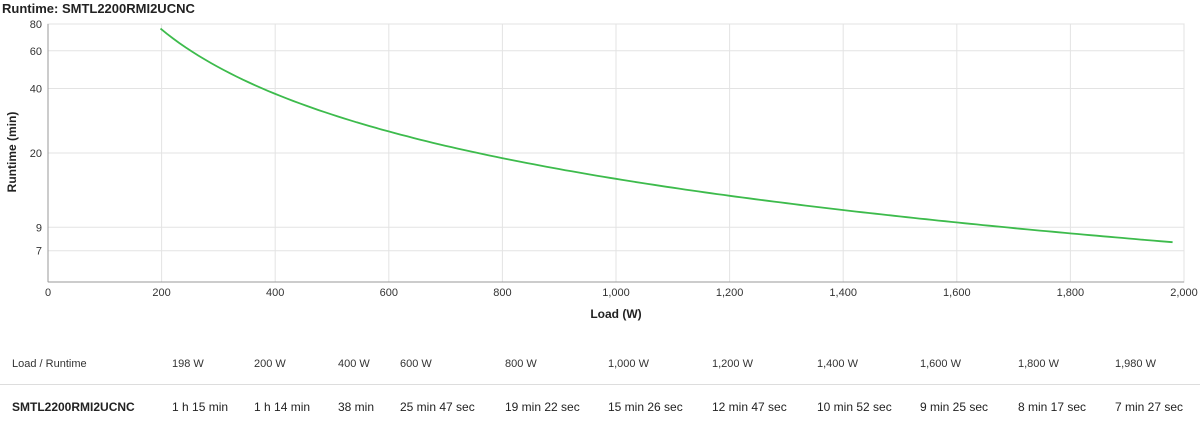 The height and width of the screenshot is (428, 1200). What do you see at coordinates (36, 154) in the screenshot?
I see `y-tick-label: 20` at bounding box center [36, 154].